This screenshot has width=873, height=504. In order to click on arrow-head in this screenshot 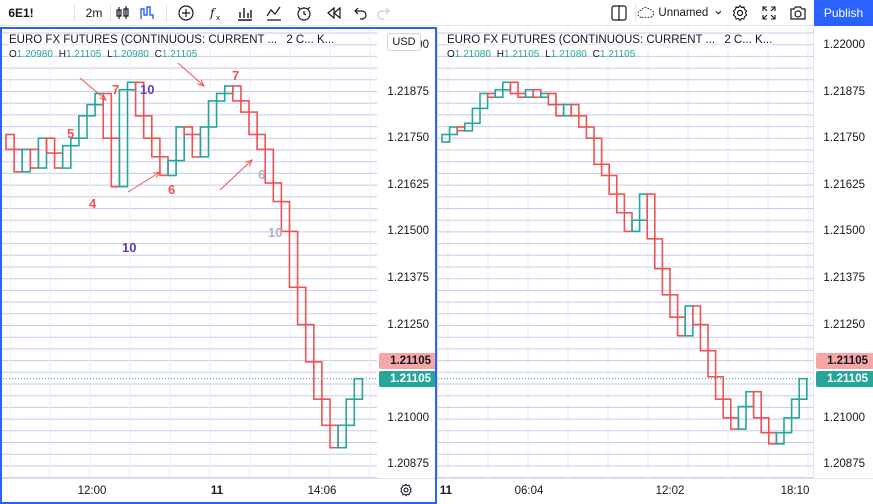, I will do `click(201, 83)`.